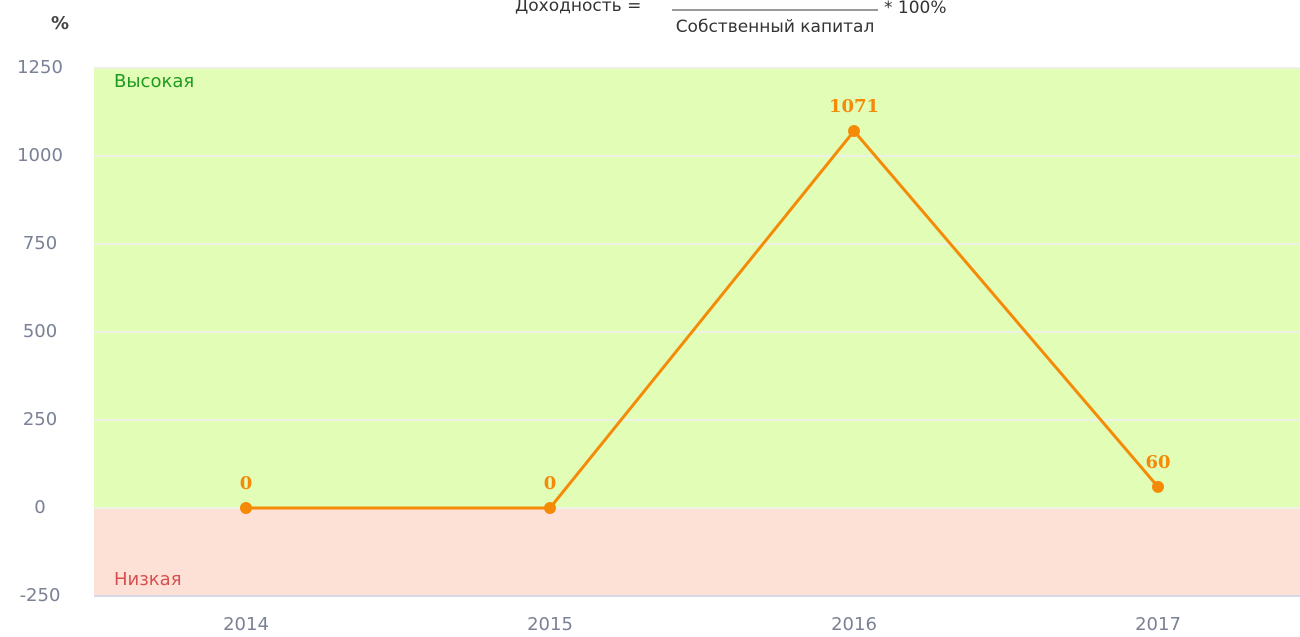  What do you see at coordinates (40, 331) in the screenshot?
I see `y-tick-label: 500` at bounding box center [40, 331].